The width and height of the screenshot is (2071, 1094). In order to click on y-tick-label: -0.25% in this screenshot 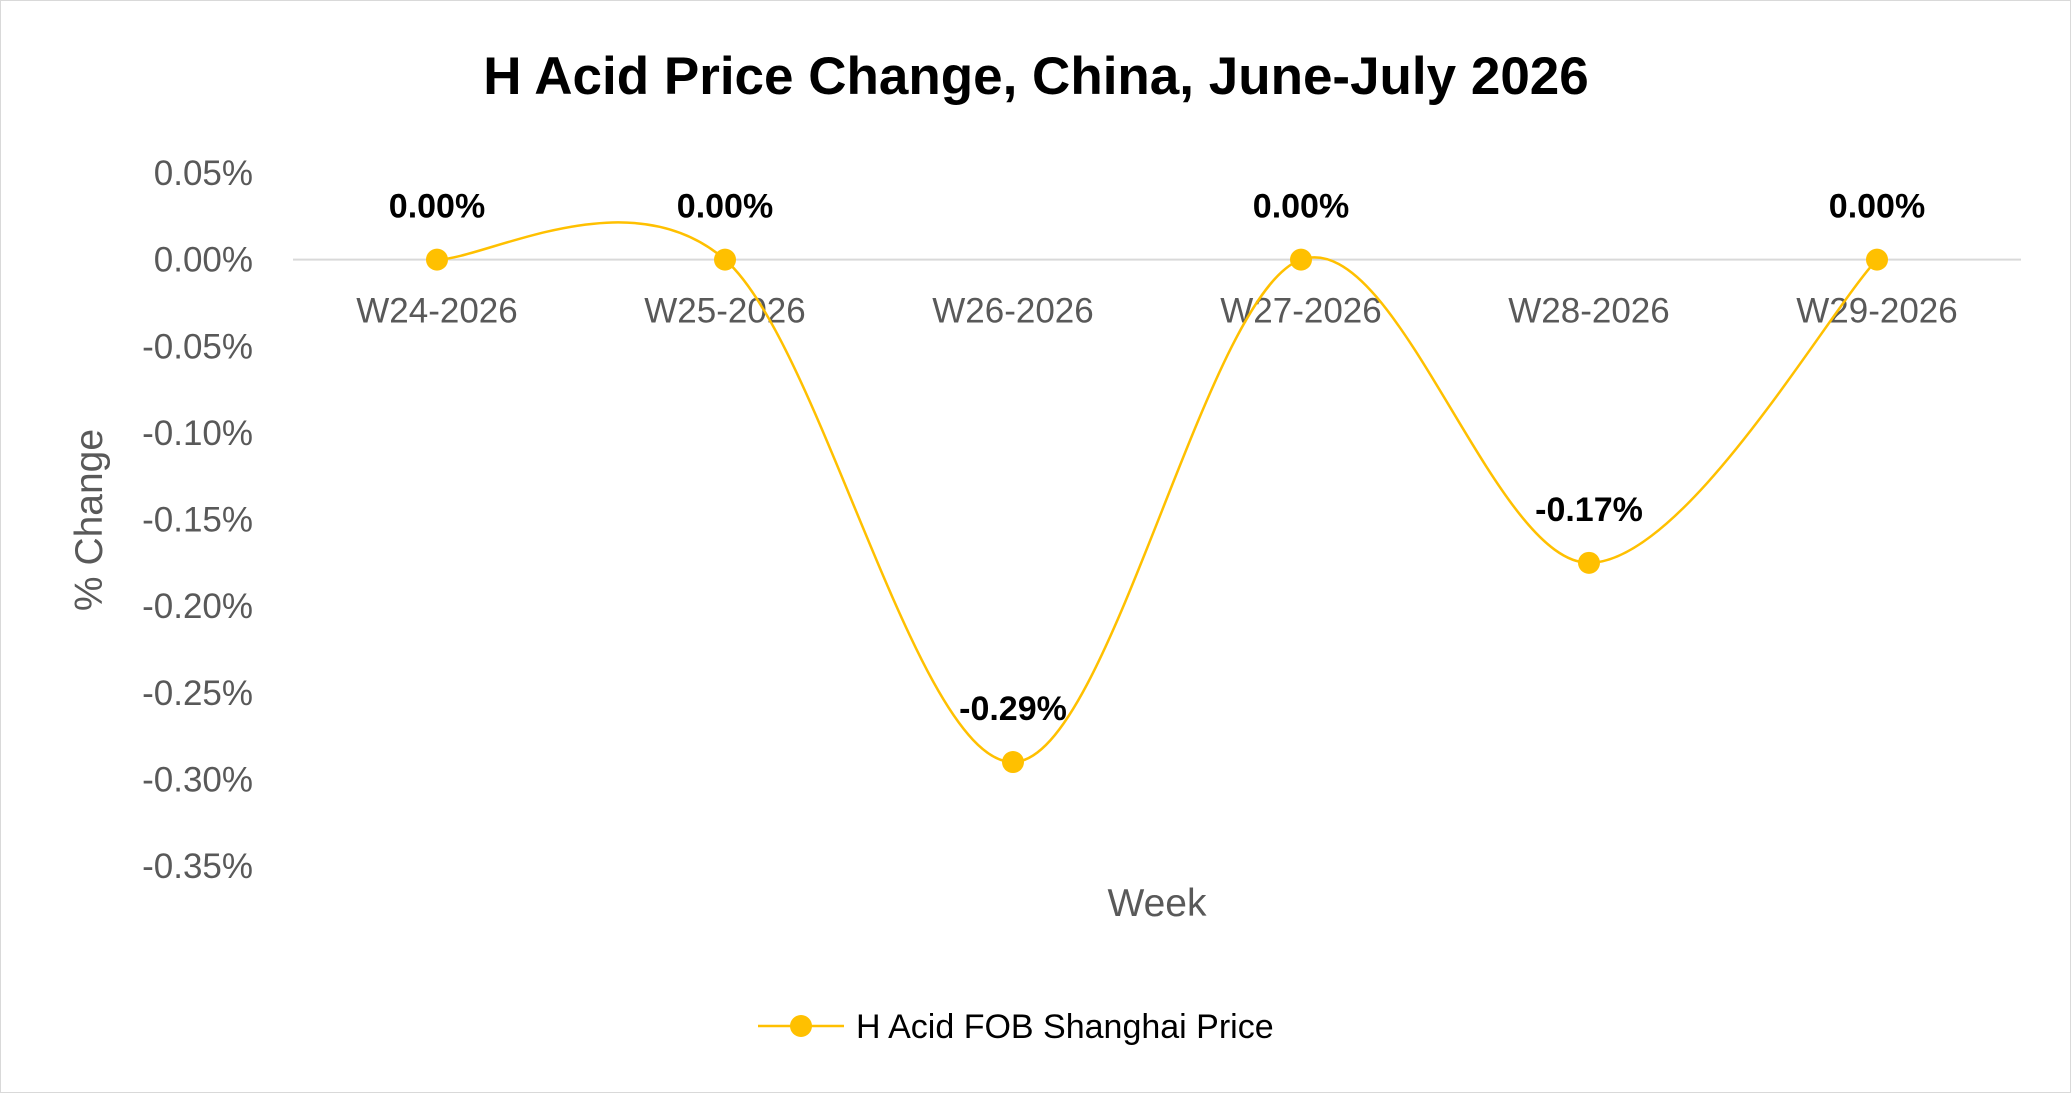, I will do `click(197, 693)`.